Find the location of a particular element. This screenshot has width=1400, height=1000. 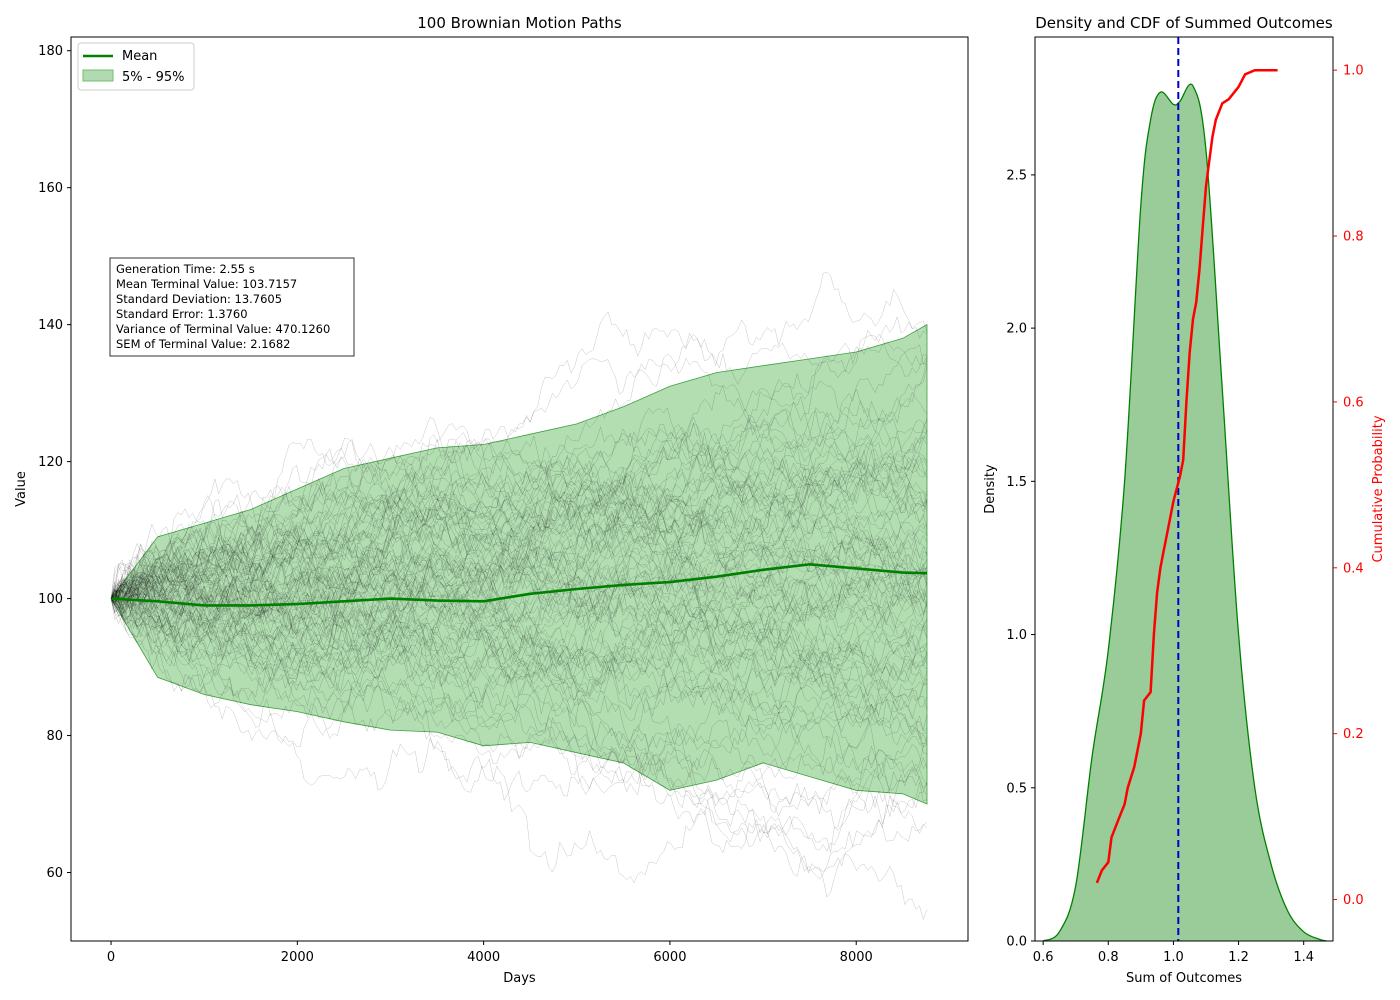

y2-tick-label: 0.6 is located at coordinates (1353, 402).